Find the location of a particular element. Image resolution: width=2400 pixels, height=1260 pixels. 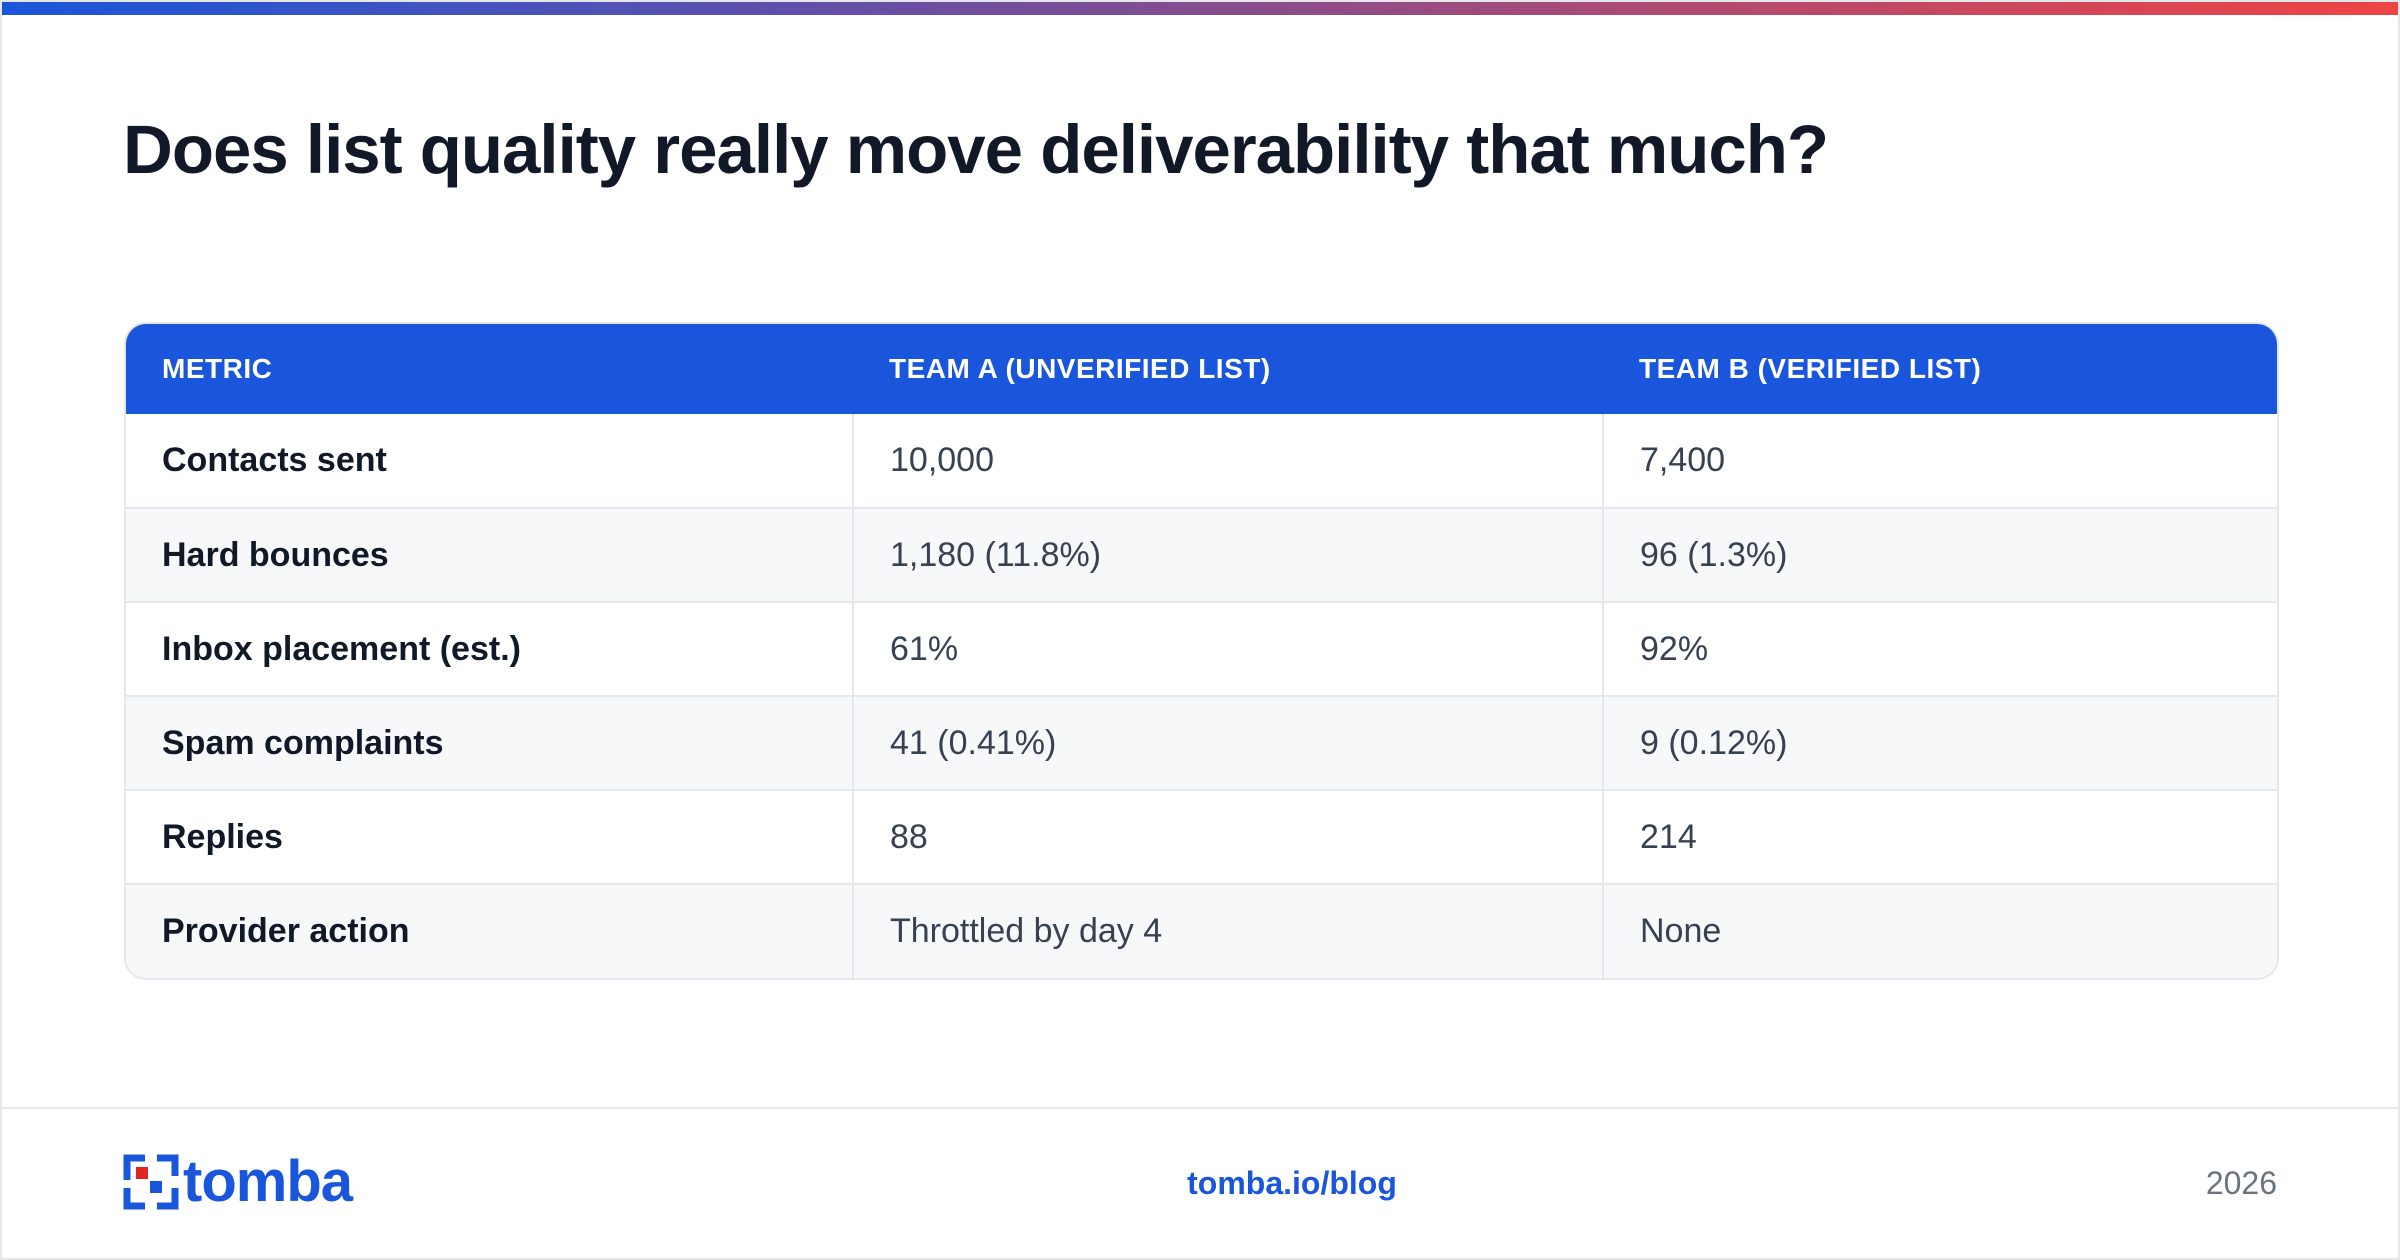

tomba-logo: tomba is located at coordinates (252, 1182).